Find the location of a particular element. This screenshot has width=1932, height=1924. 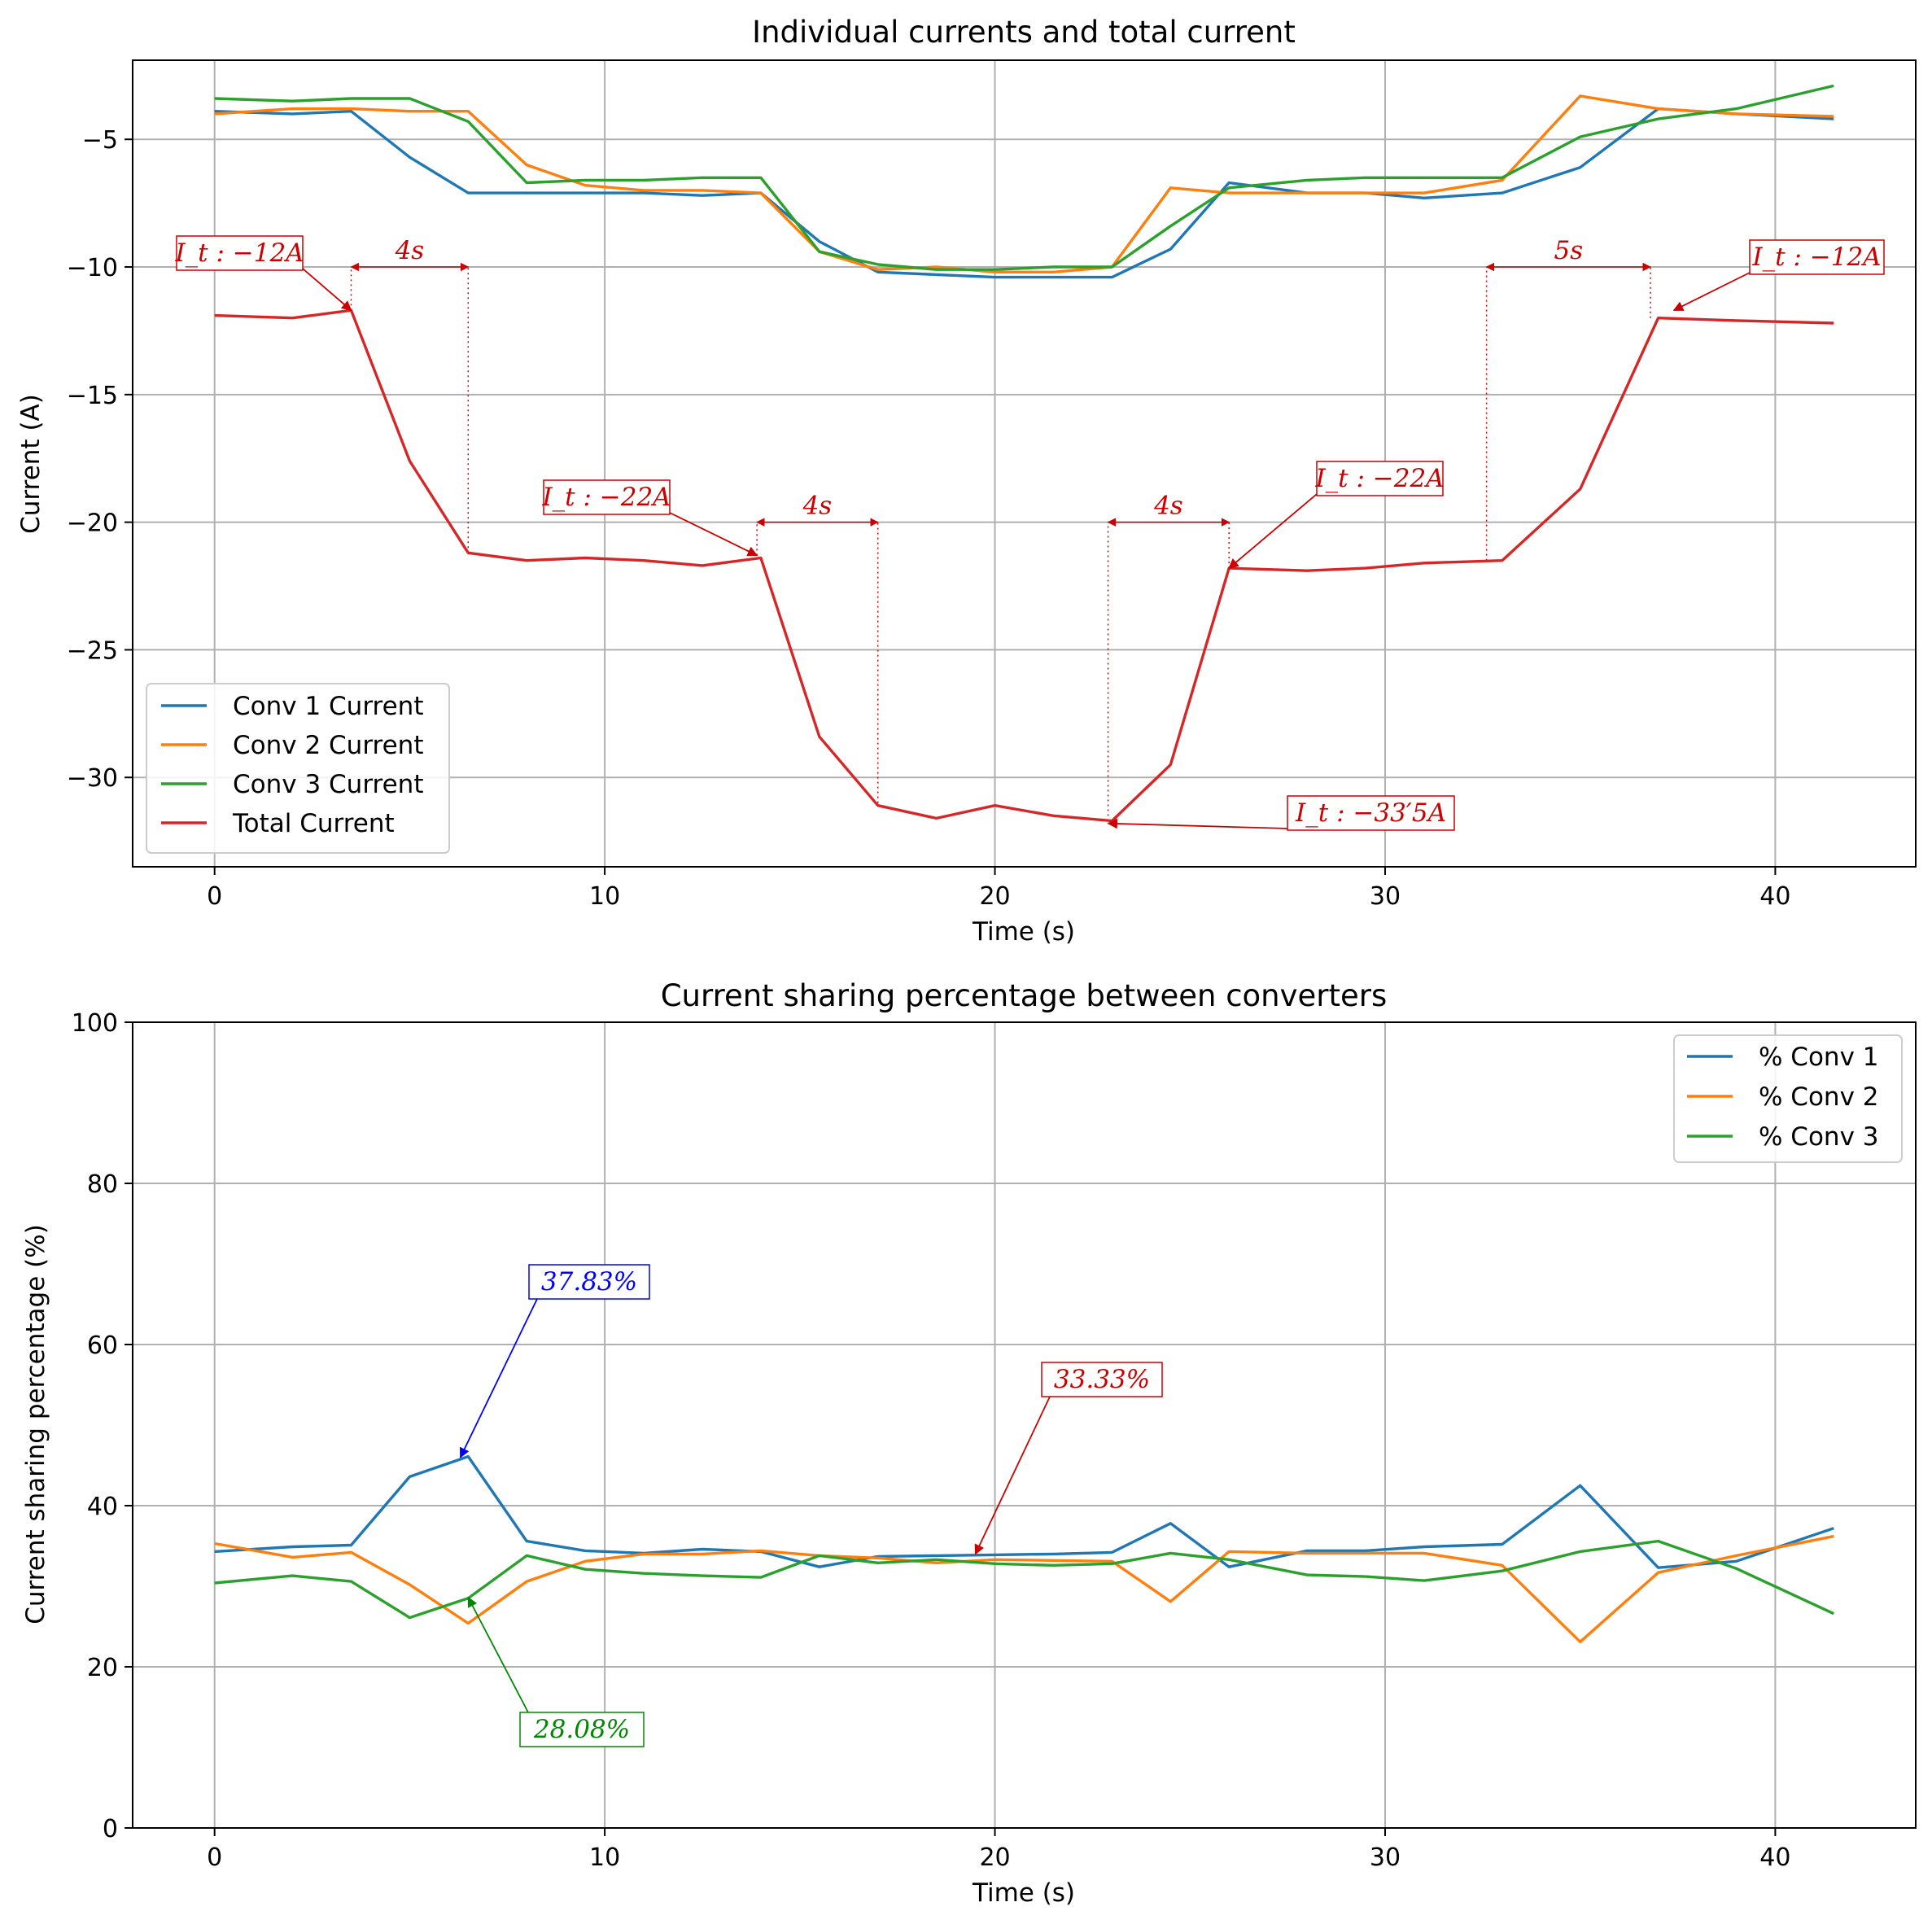

y-tick-label: −10 is located at coordinates (92, 268).